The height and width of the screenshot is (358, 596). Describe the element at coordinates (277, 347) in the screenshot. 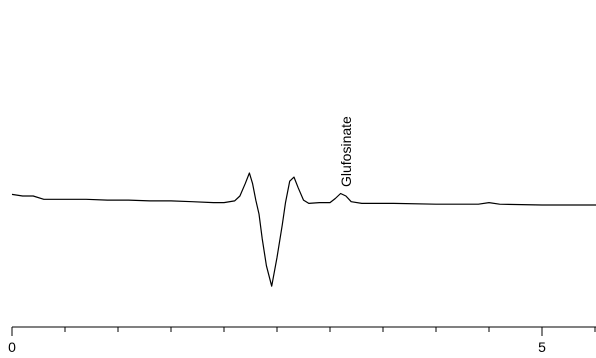

I see `x-axis-tick-labels: 0510` at that location.